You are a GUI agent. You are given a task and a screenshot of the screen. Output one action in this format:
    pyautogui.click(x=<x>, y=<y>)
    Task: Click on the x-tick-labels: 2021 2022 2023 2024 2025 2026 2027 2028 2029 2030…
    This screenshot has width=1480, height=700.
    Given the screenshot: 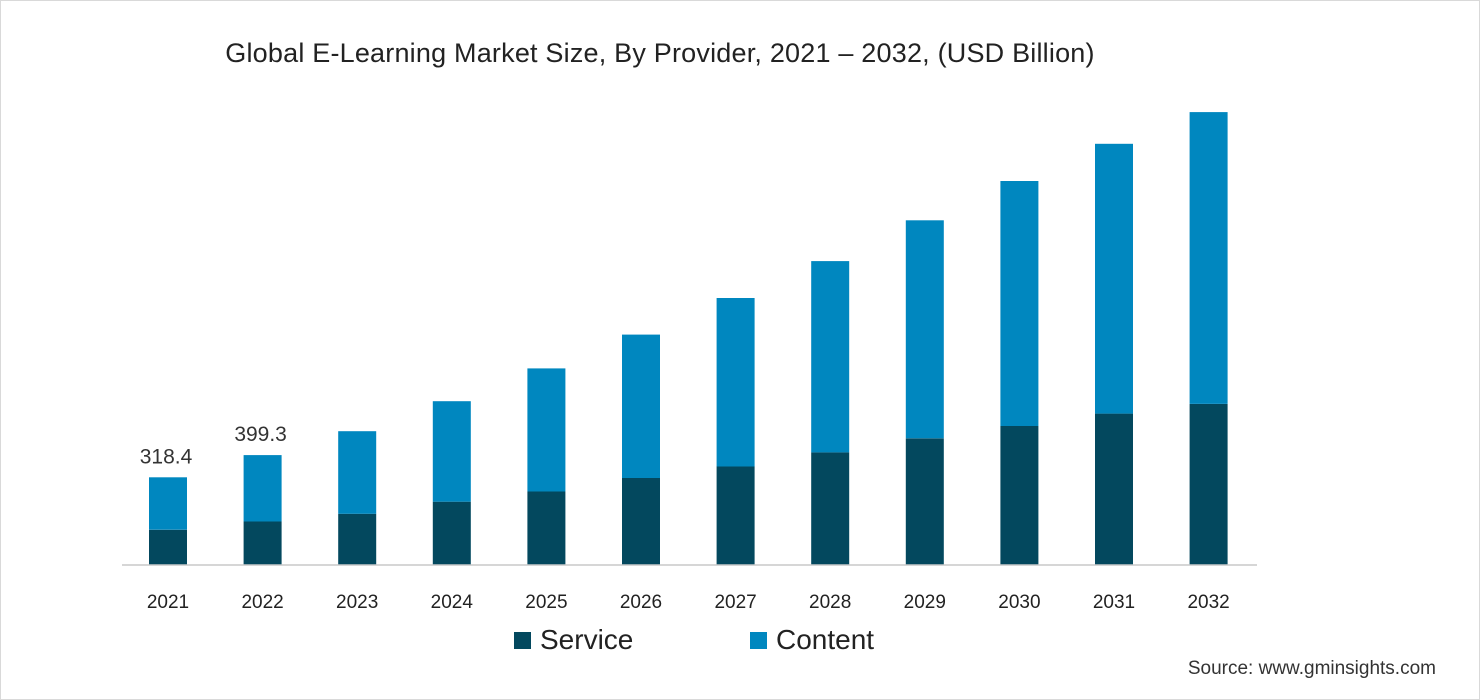 What is the action you would take?
    pyautogui.click(x=688, y=602)
    